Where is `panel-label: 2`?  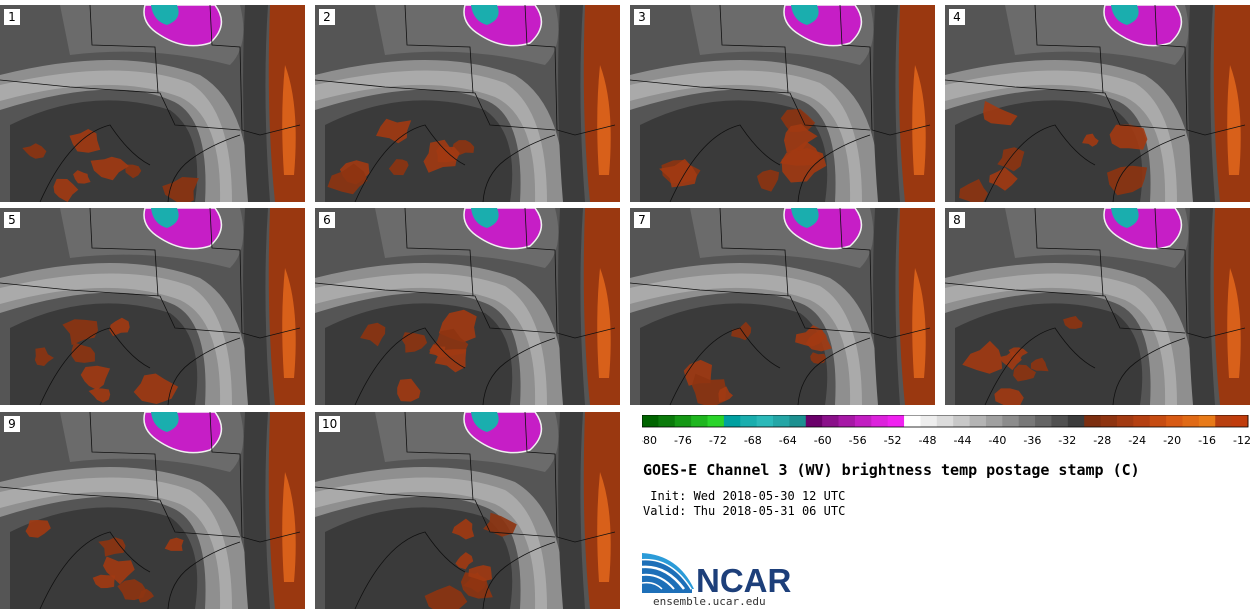 panel-label: 2 is located at coordinates (327, 17).